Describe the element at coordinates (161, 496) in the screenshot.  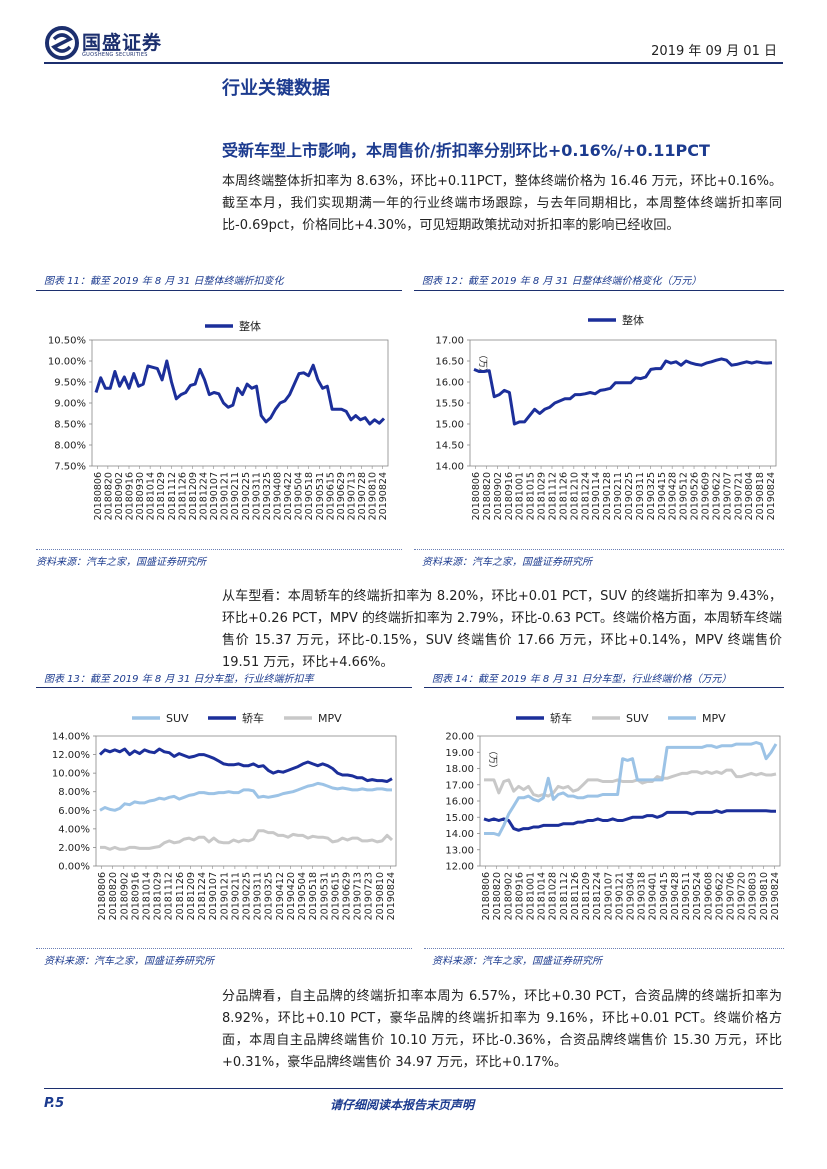
I see `x-tick-label: 20181029` at that location.